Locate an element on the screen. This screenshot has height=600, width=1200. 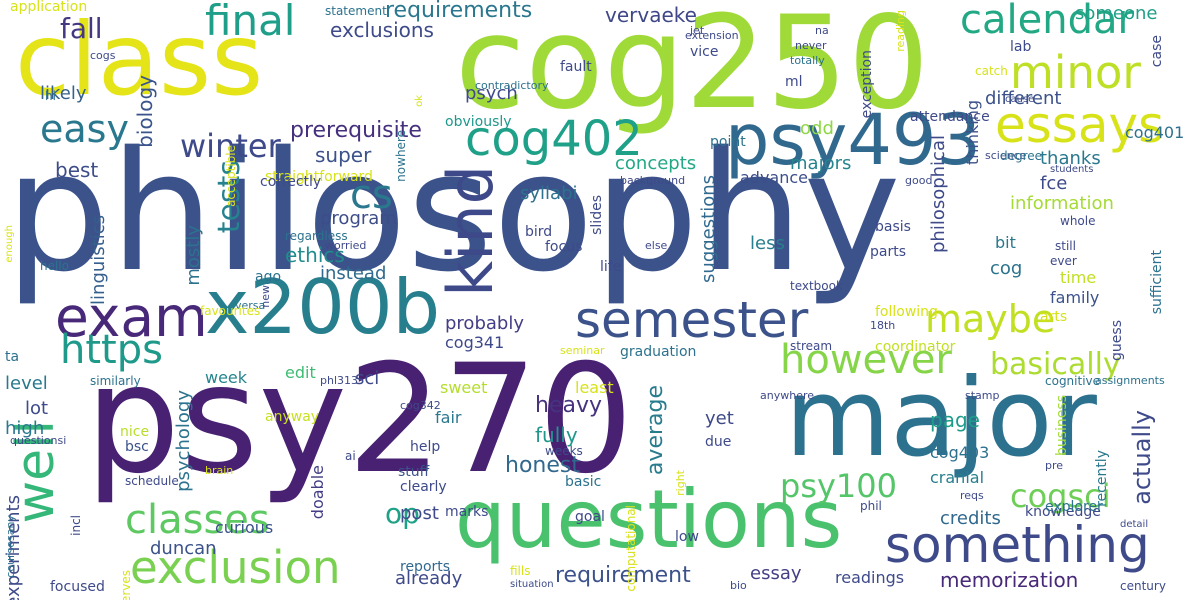
cloud-word: stamp is located at coordinates (982, 395).